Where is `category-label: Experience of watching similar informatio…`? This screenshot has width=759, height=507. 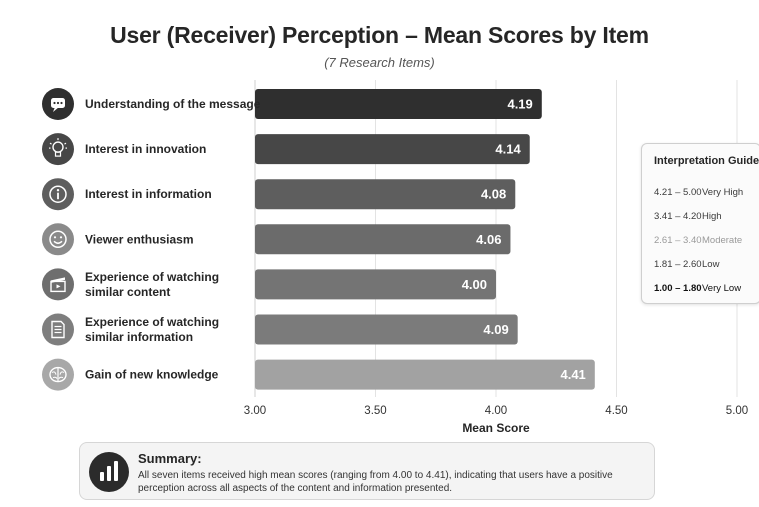 category-label: Experience of watching similar informatio… is located at coordinates (152, 329).